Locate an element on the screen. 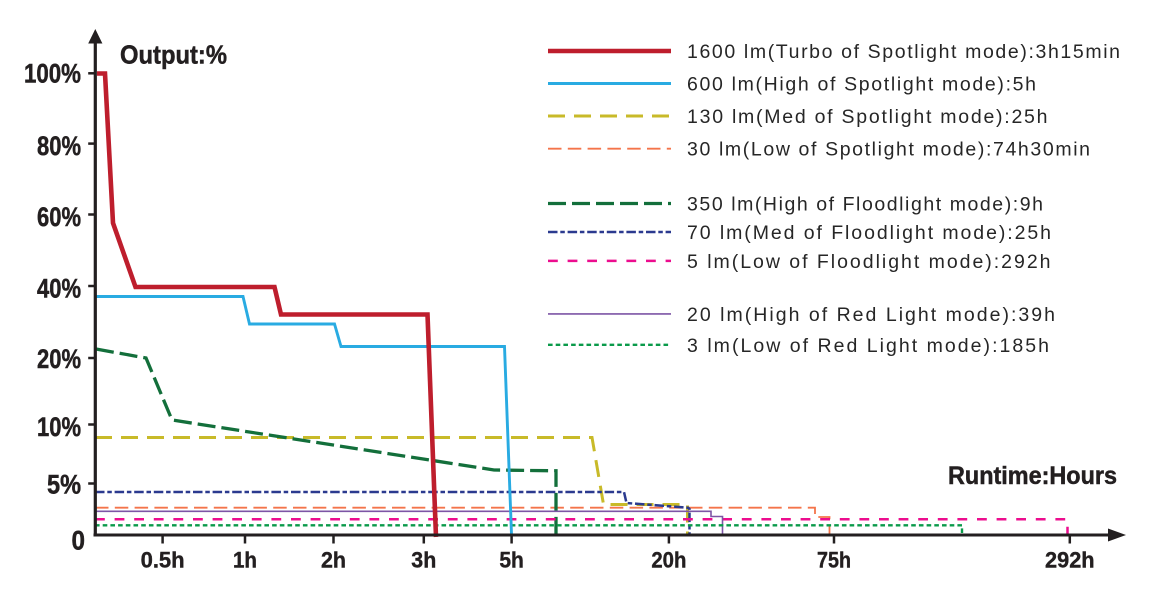 The image size is (1150, 600). svg-text: Output:% is located at coordinates (173, 55).